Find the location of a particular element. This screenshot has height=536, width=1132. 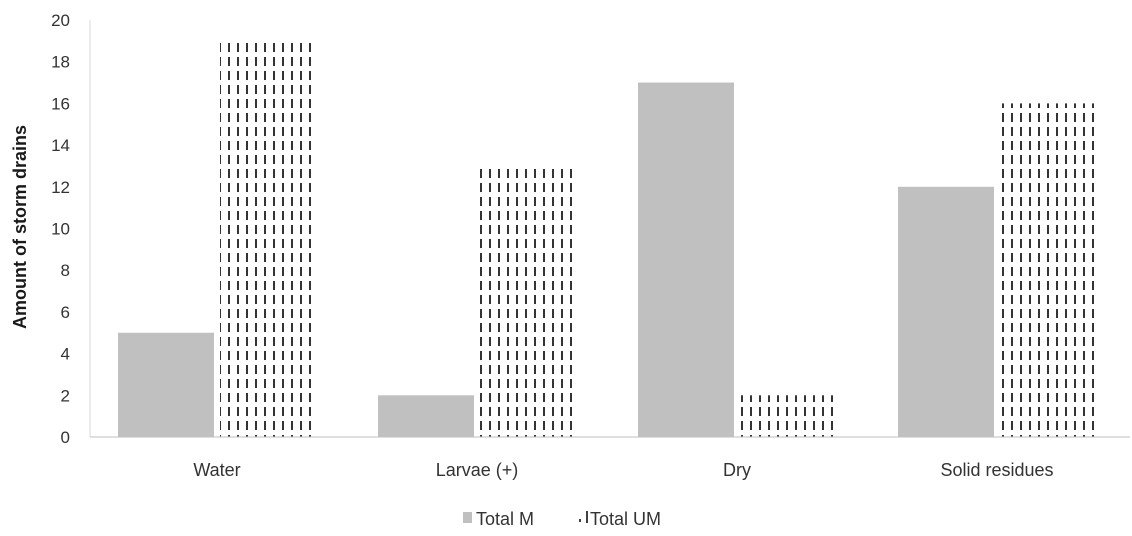

y-tick-label: 10 is located at coordinates (60, 229).